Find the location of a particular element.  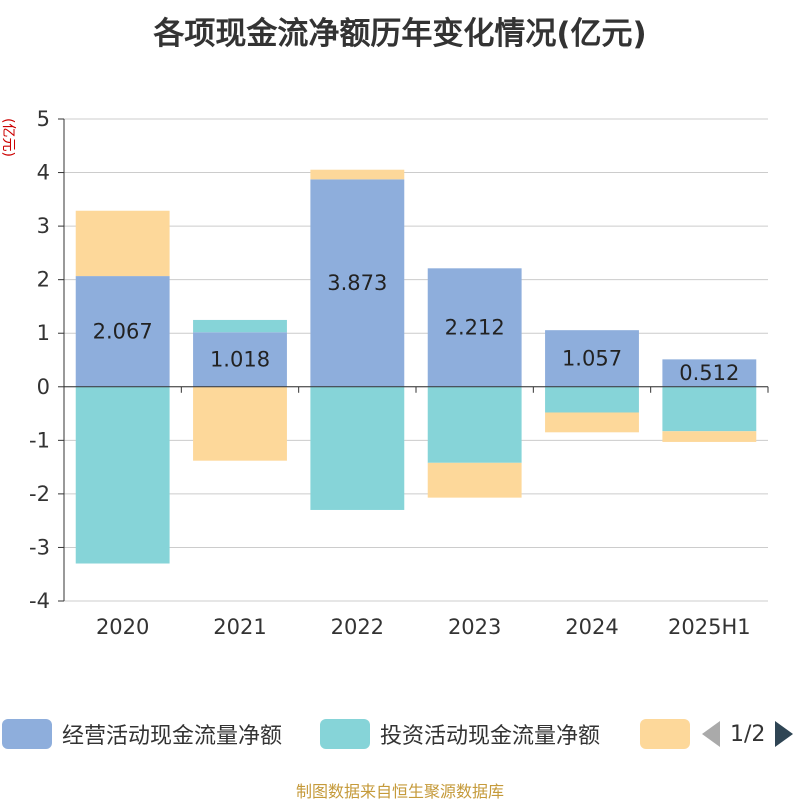

bar-series-0-2022 is located at coordinates (357, 283).